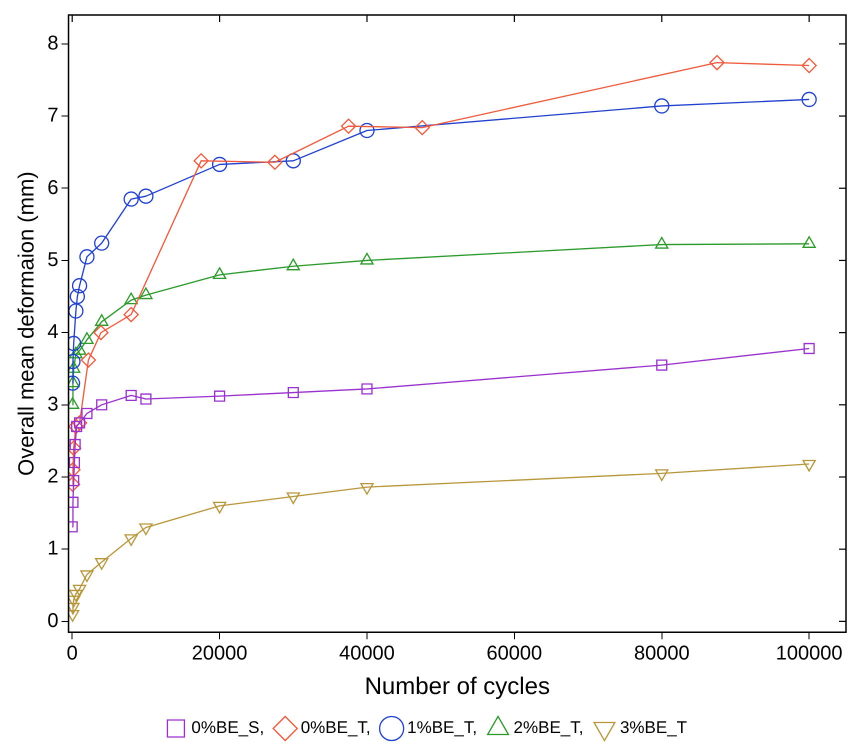 The image size is (866, 752). I want to click on x-tick-label: 80000, so click(662, 653).